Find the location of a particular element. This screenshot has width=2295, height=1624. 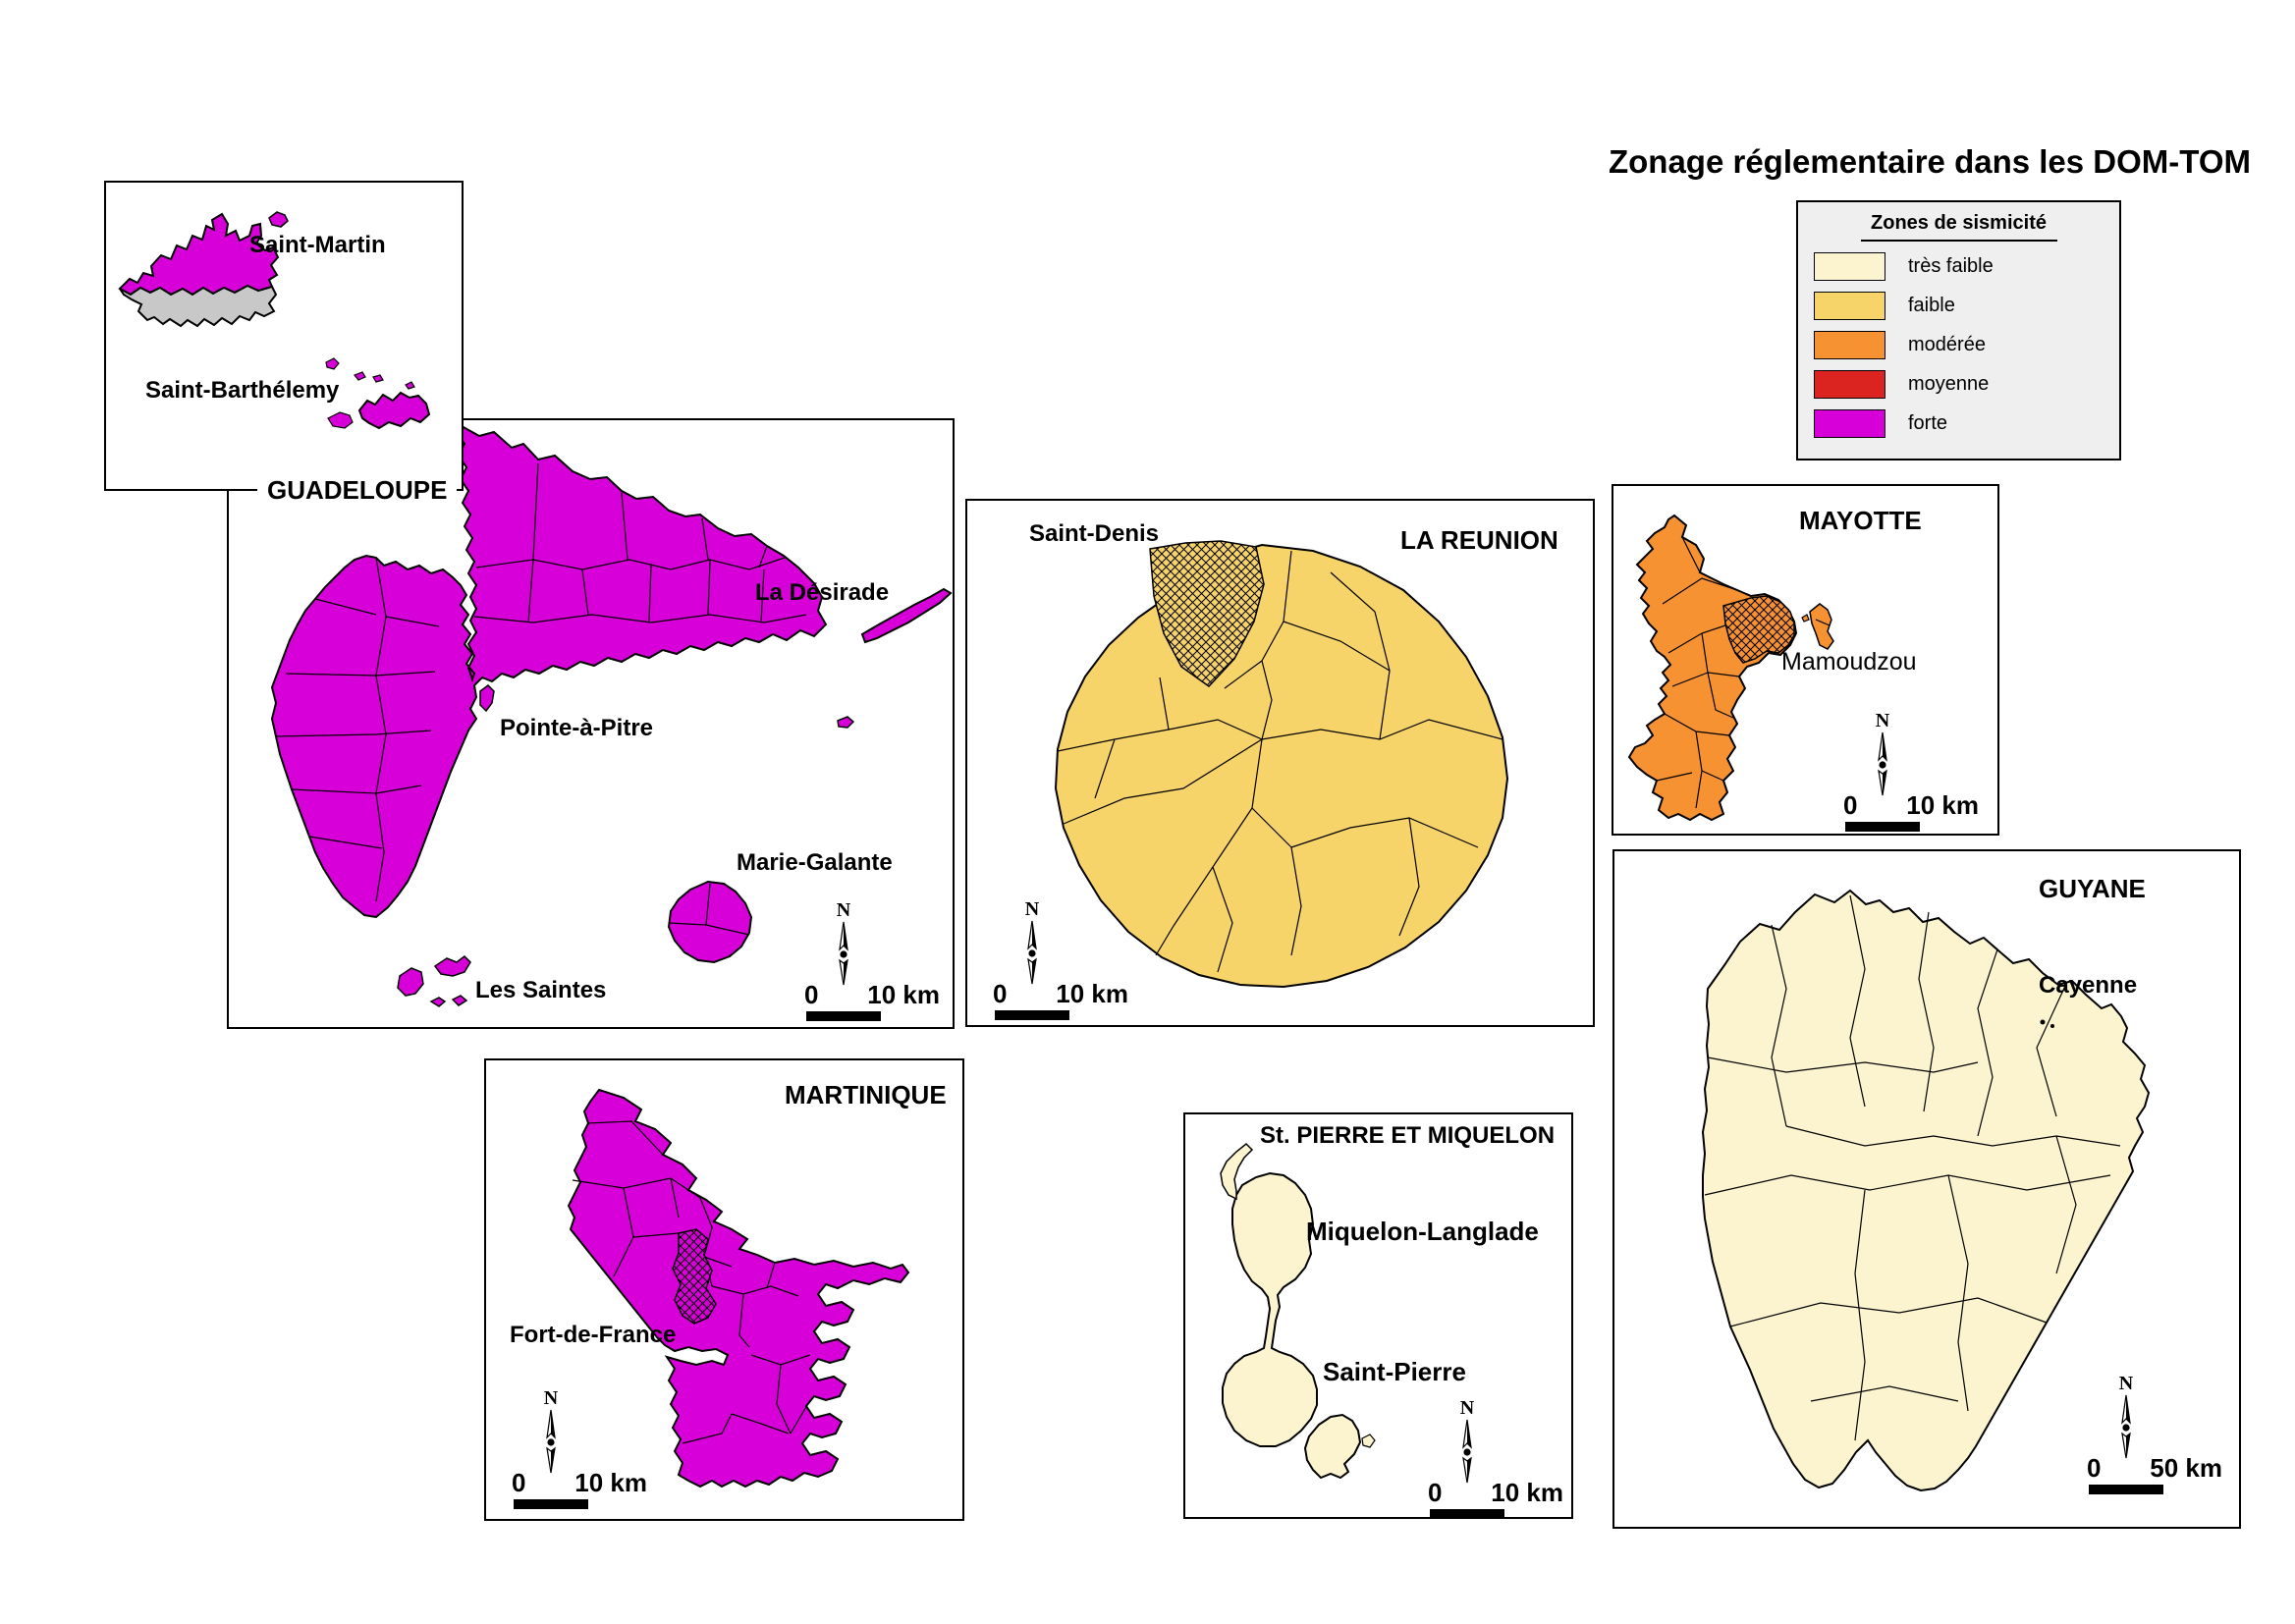

legend-swatch-tres-faible is located at coordinates (1849, 266).